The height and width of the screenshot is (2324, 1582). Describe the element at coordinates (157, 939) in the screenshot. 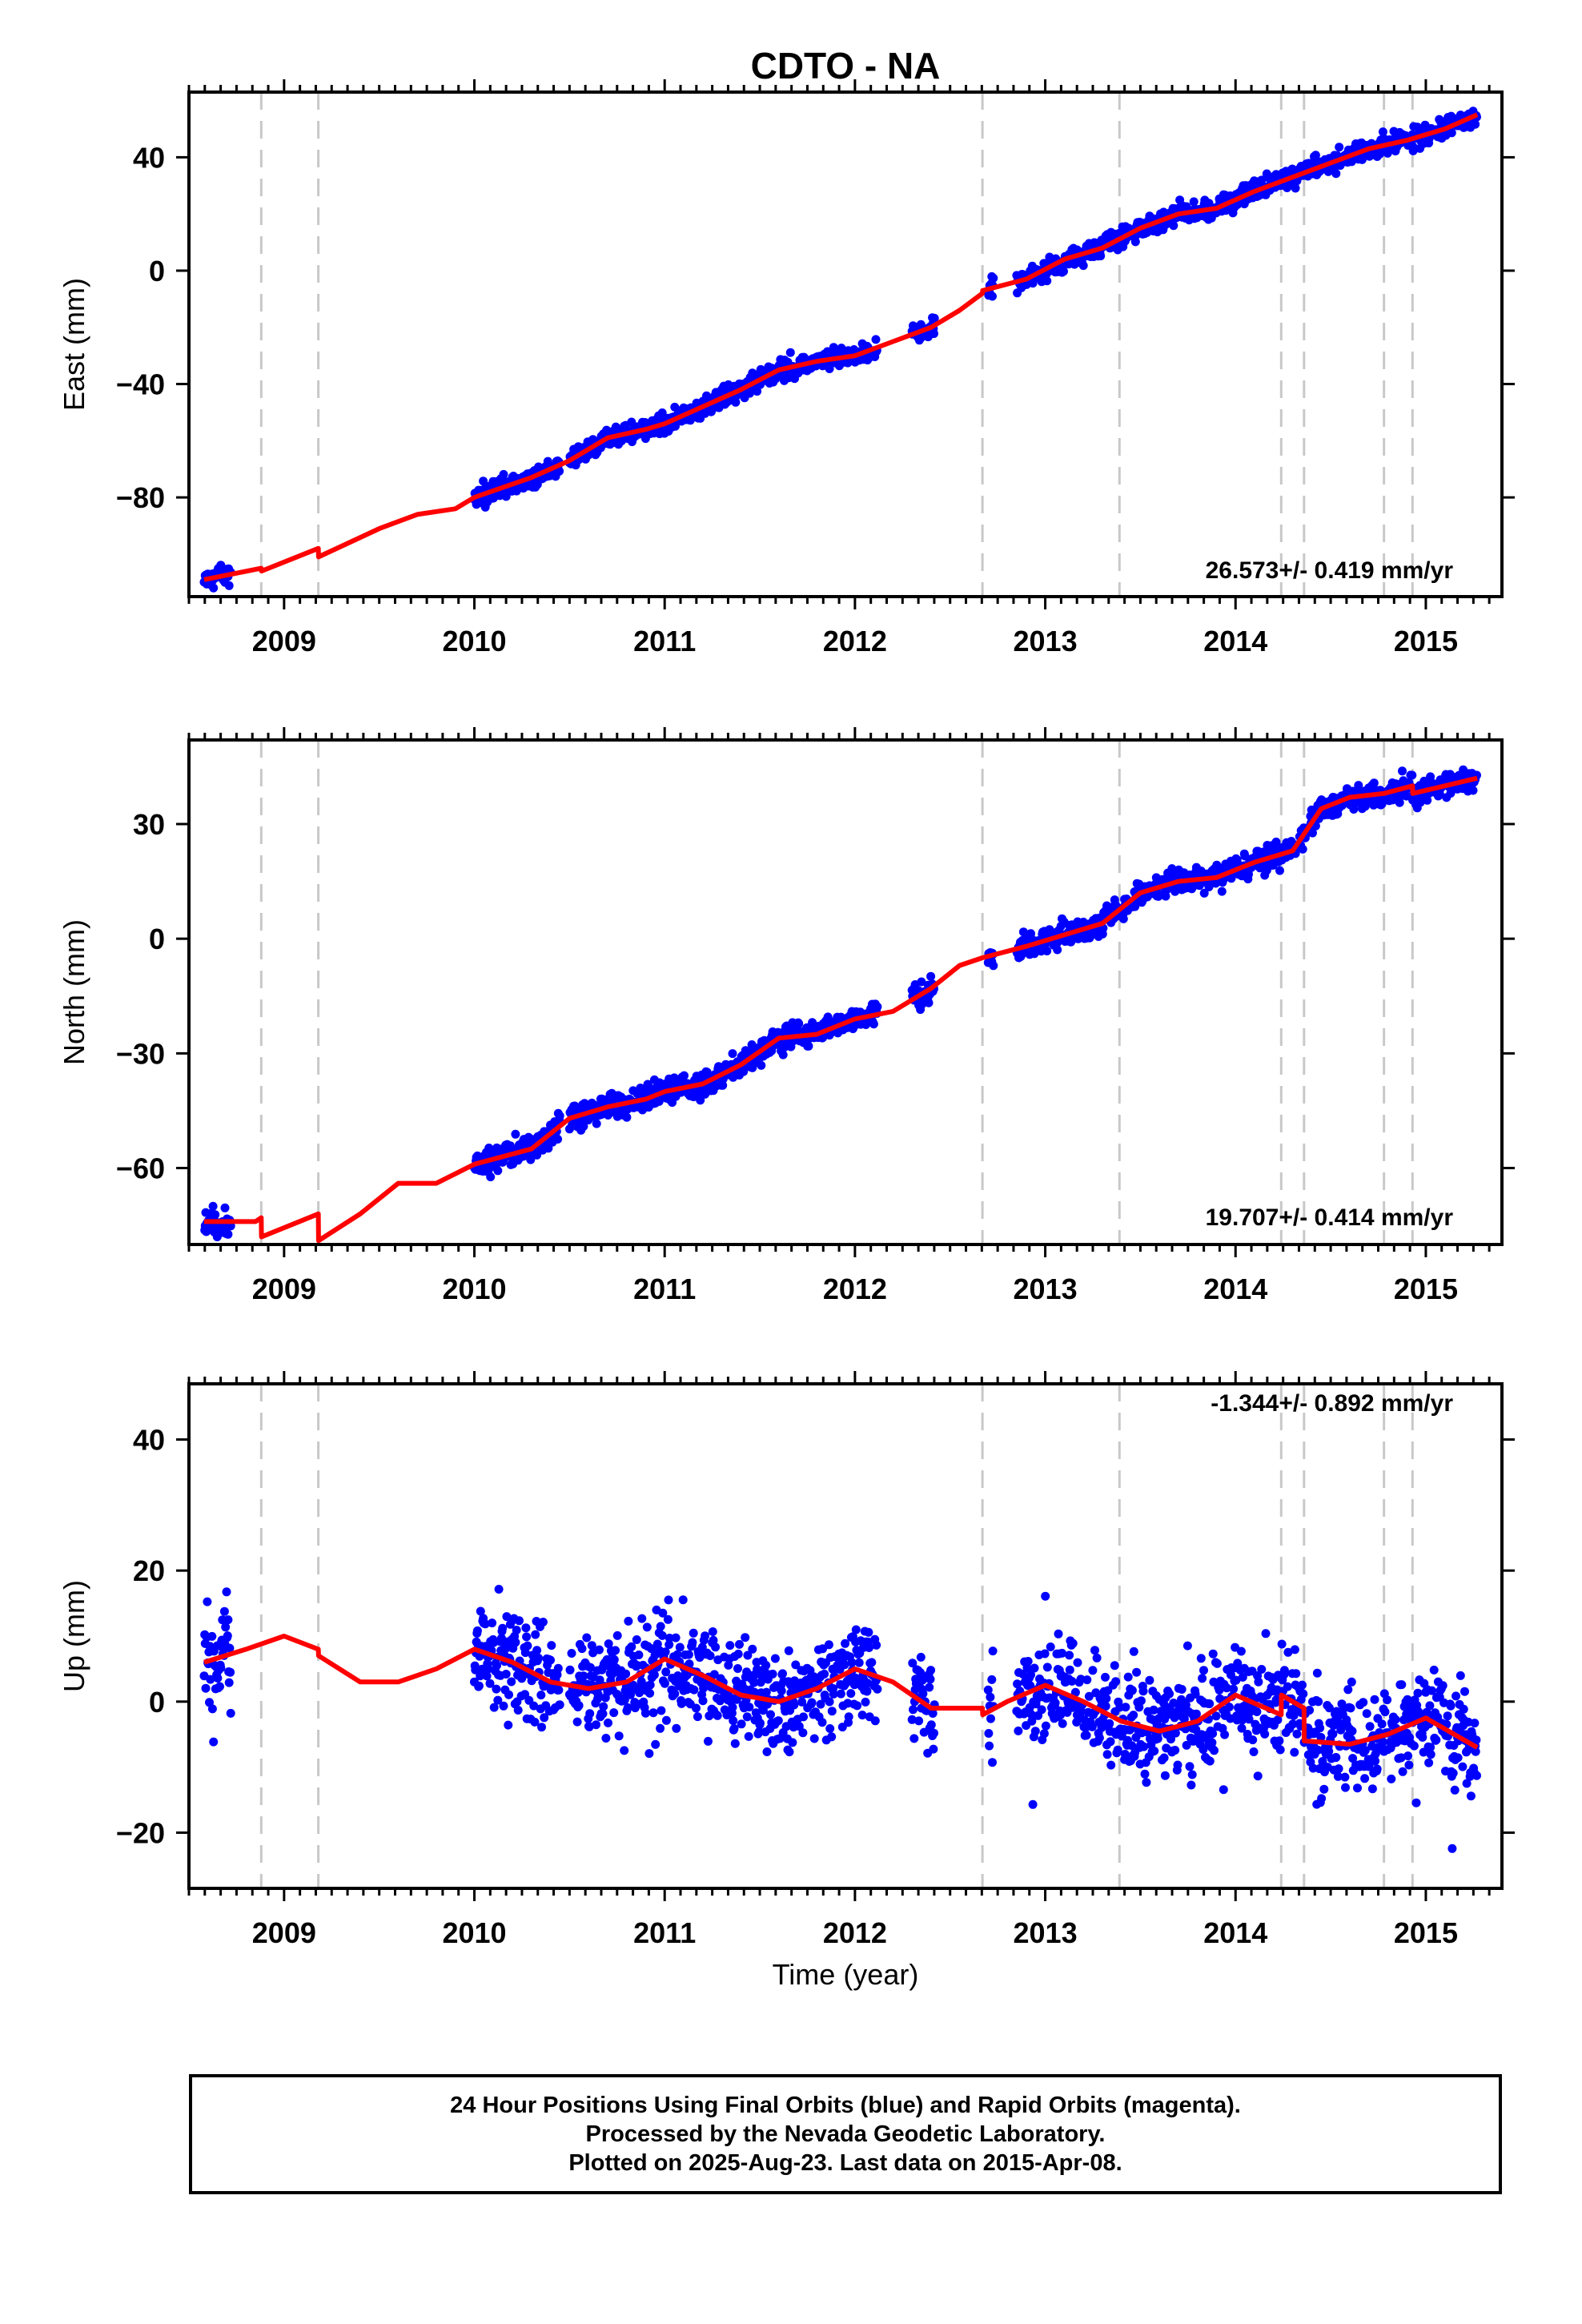

I see `y-tick-label: 0` at that location.